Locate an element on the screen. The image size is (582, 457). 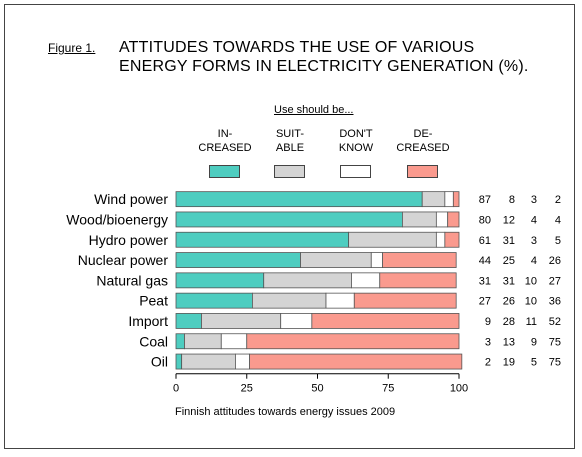
legend-label-line2: KNOW is located at coordinates (356, 148).